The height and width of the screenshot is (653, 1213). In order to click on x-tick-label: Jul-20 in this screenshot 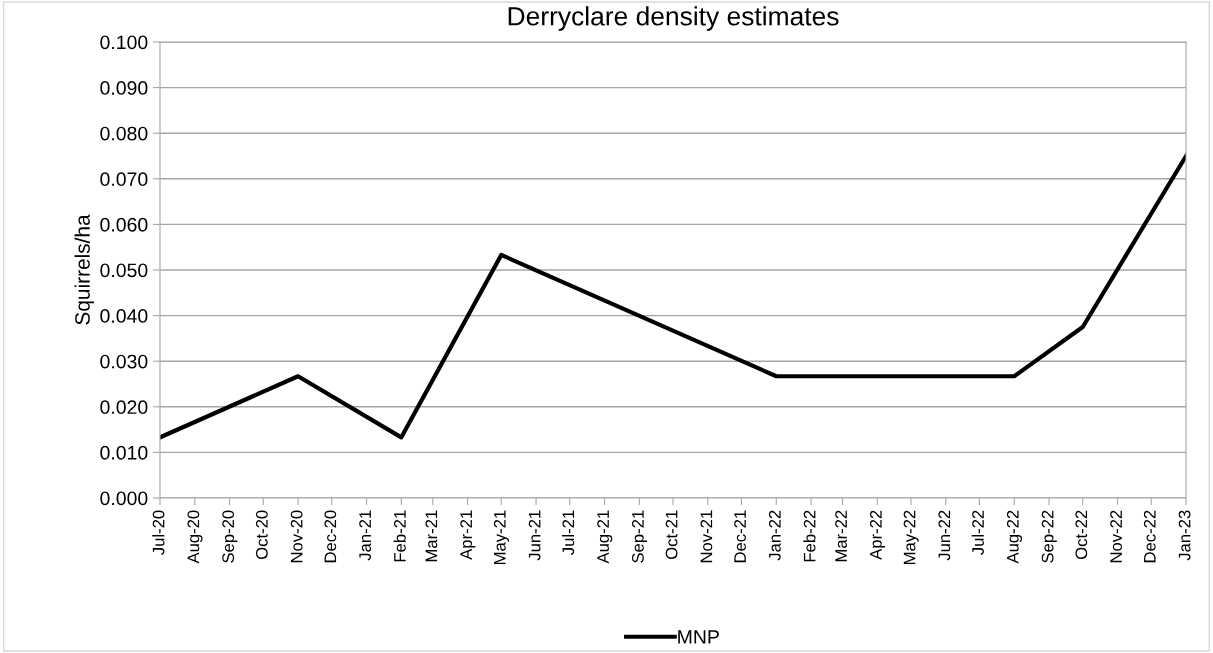, I will do `click(158, 532)`.